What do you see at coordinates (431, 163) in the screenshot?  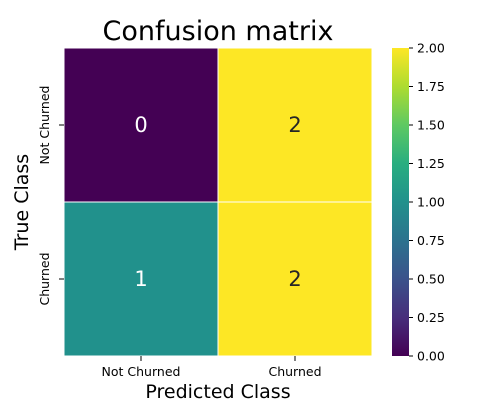 I see `colorbar-tick-label: 1.25` at bounding box center [431, 163].